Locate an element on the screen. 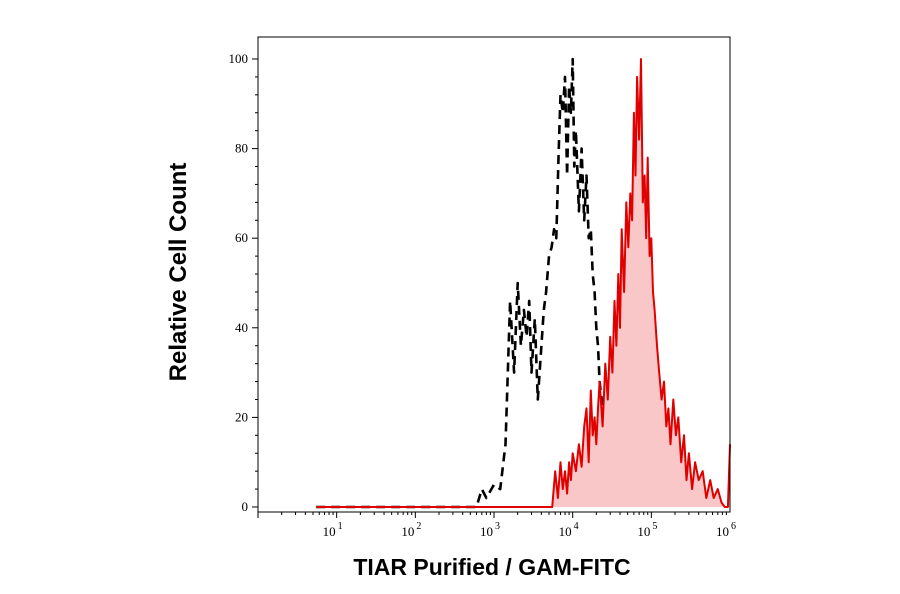  y-axis-title: Relative Cell Count is located at coordinates (178, 272).